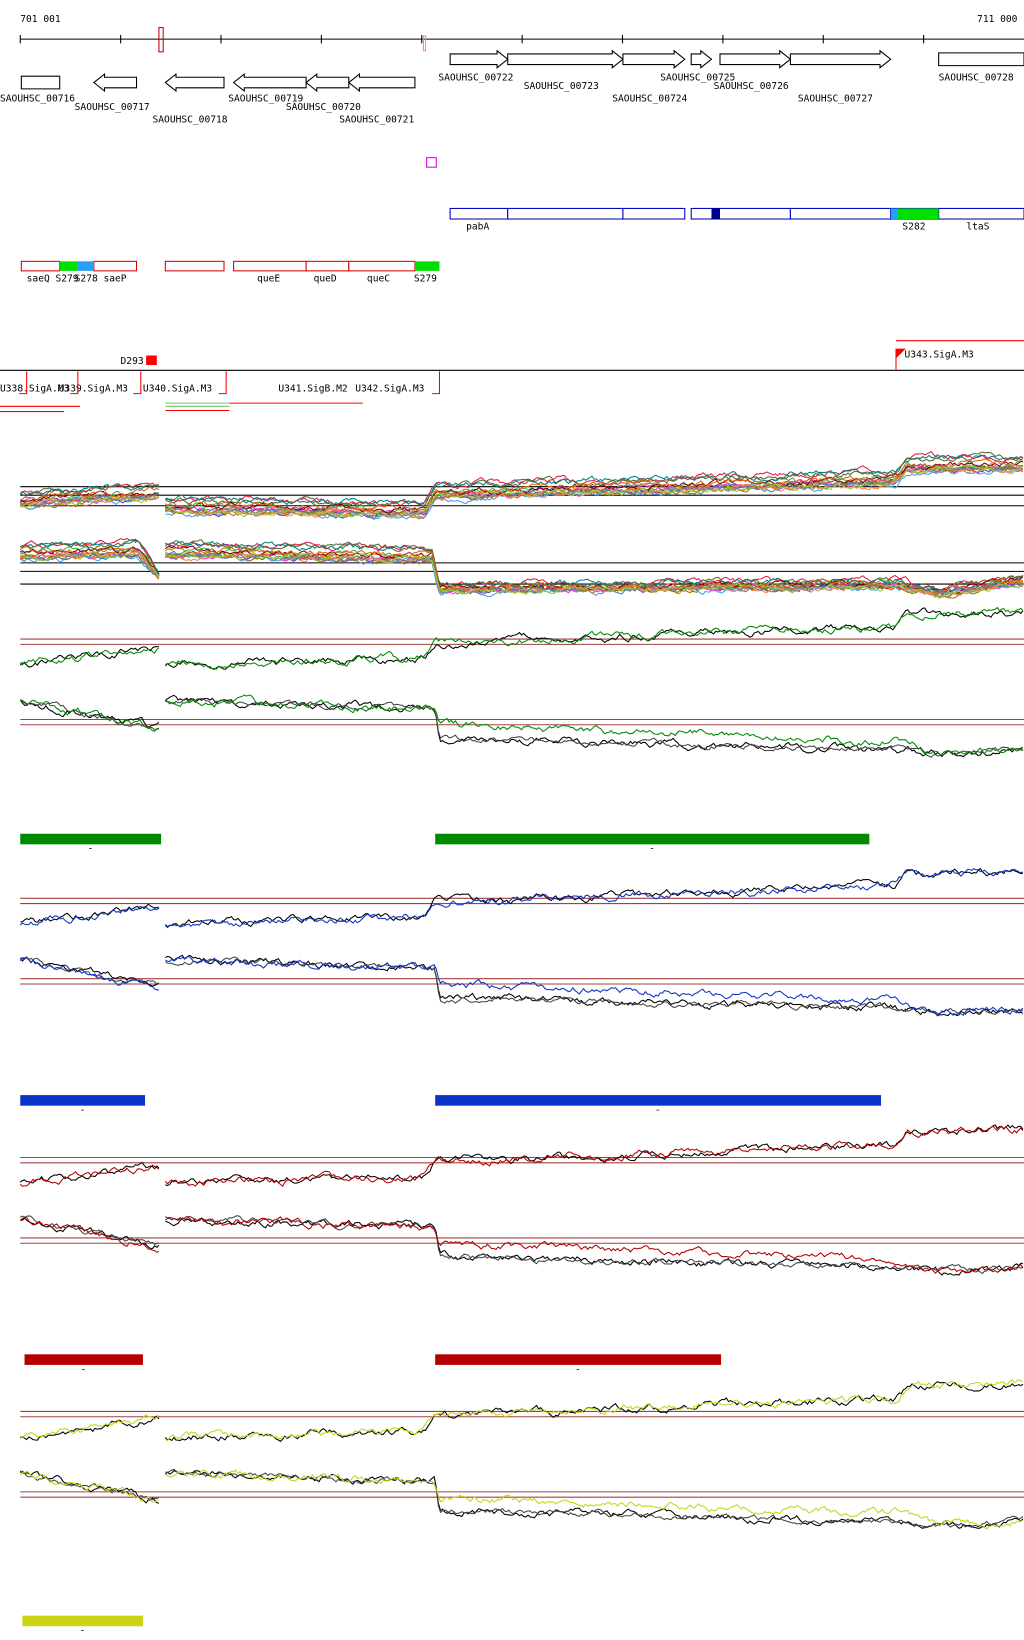 The width and height of the screenshot is (1024, 1640). What do you see at coordinates (697, 77) in the screenshot?
I see `gene-label: SAOUHSC_00725` at bounding box center [697, 77].